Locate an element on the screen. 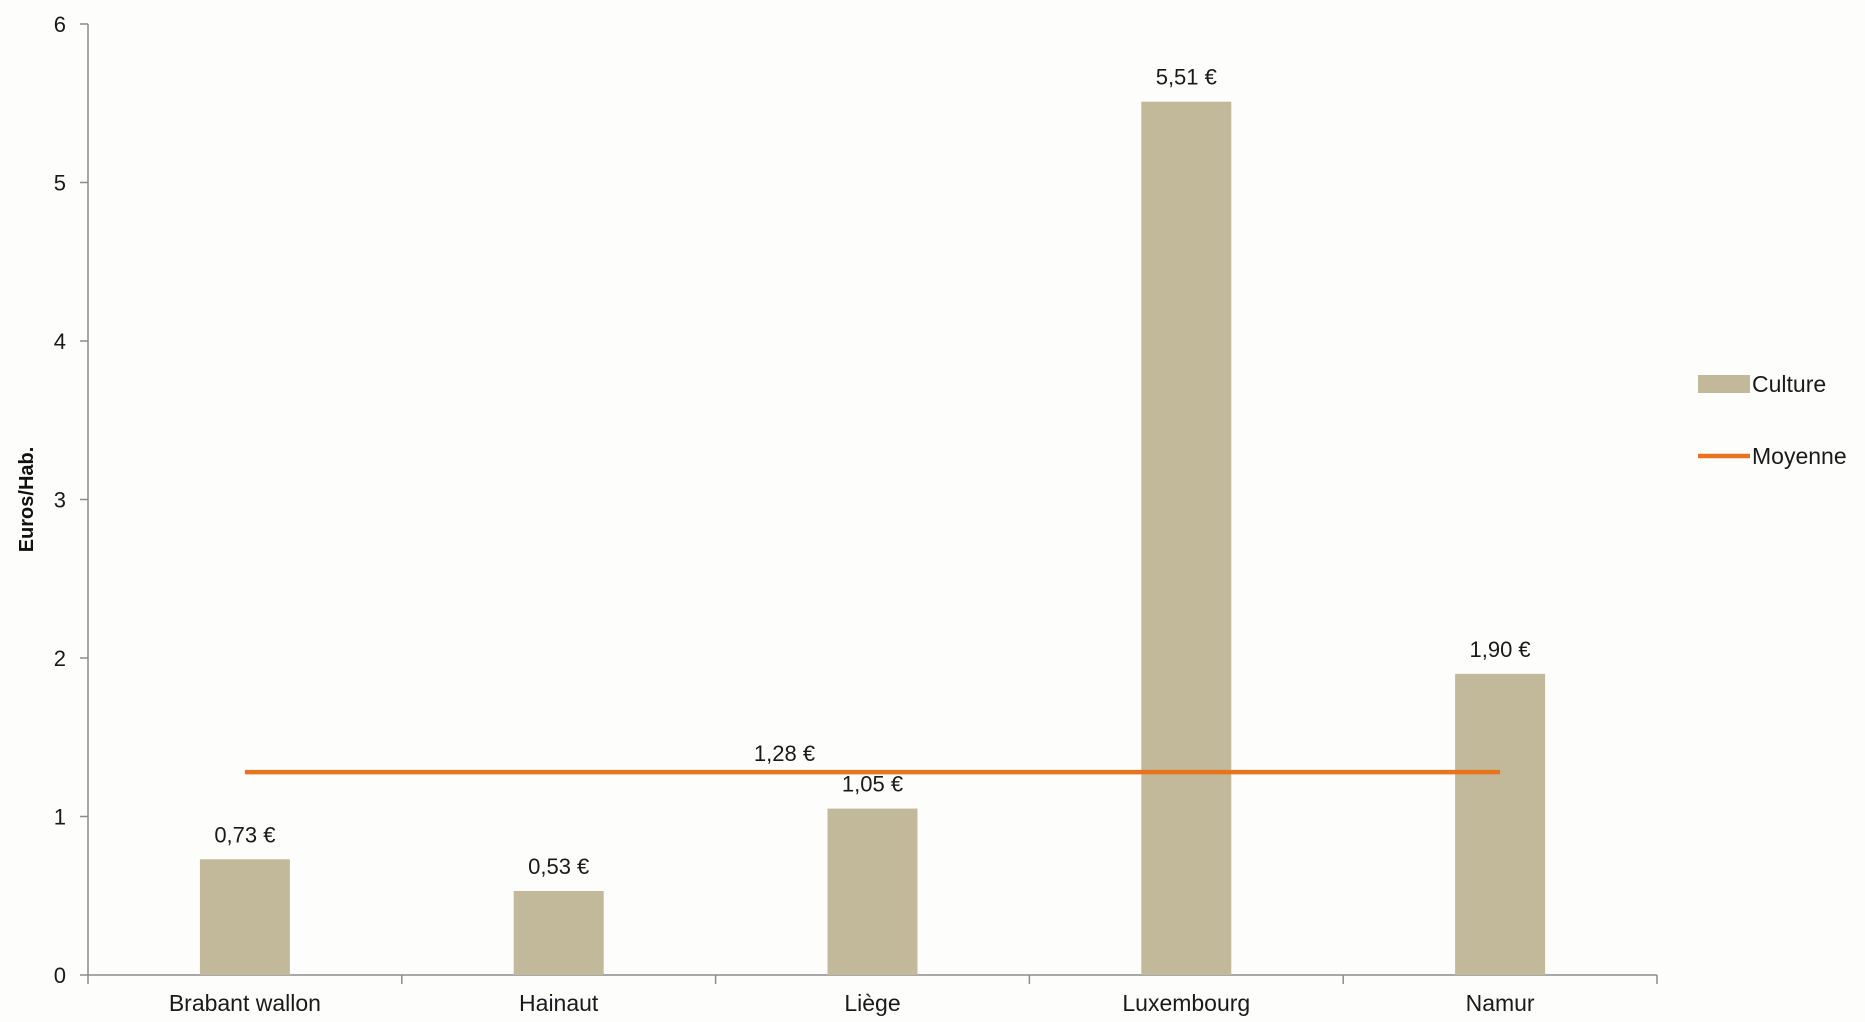  x-tick-label: Brabant wallon is located at coordinates (245, 1003).